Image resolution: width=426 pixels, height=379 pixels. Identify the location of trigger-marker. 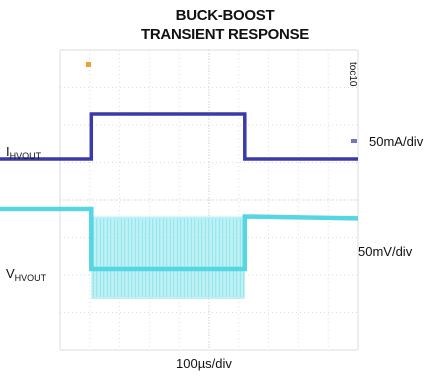
(88, 64).